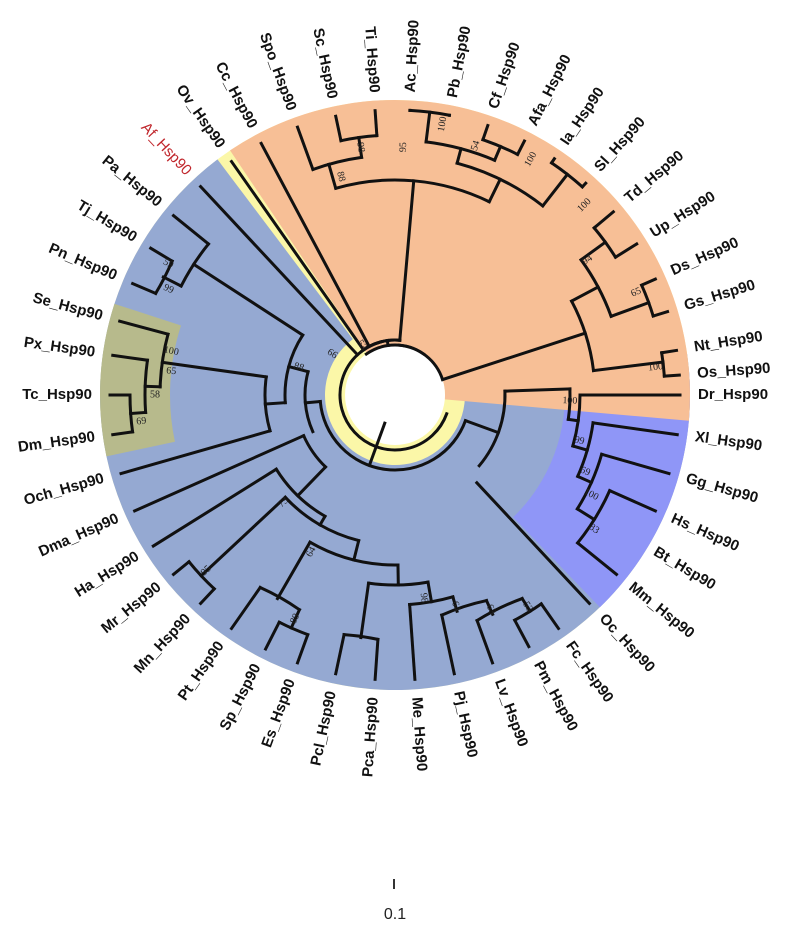  What do you see at coordinates (372, 59) in the screenshot?
I see `leaf-label: Ti_Hsp90` at bounding box center [372, 59].